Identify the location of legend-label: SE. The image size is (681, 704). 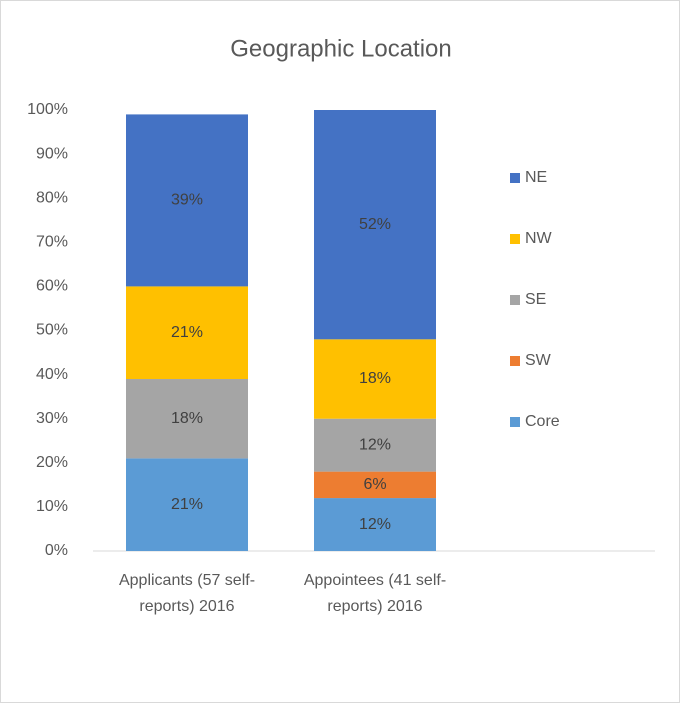
(535, 299).